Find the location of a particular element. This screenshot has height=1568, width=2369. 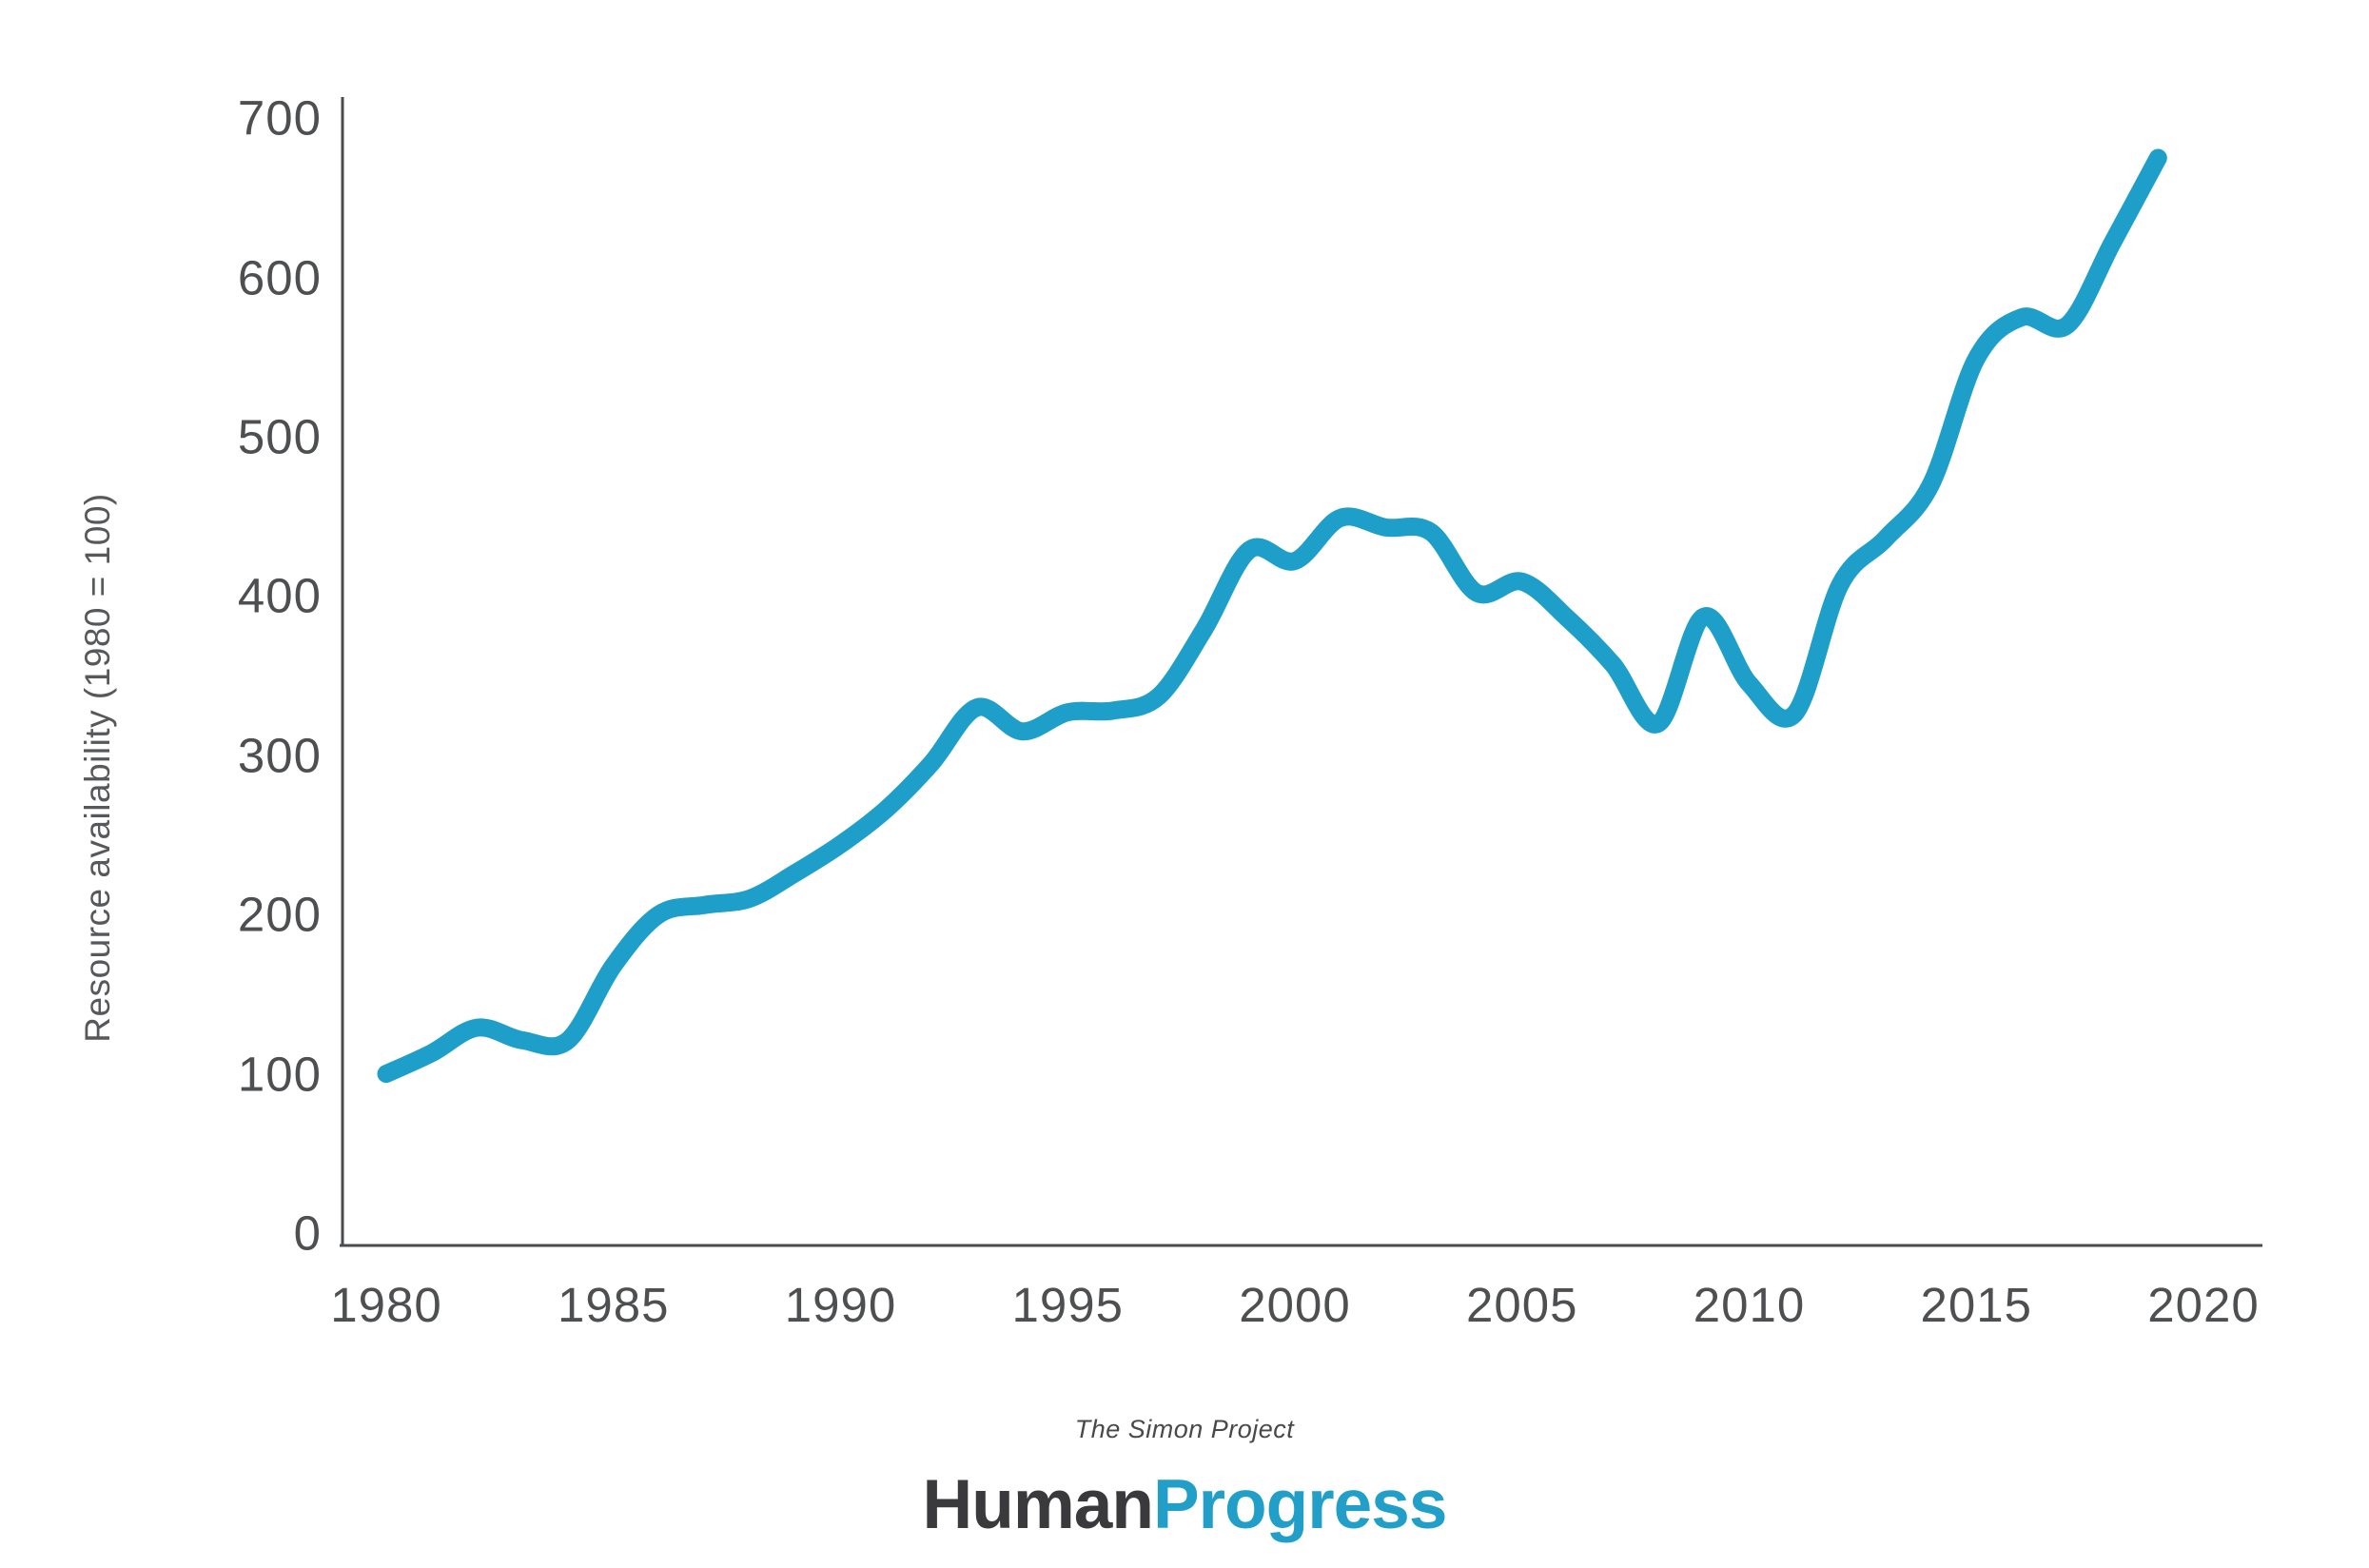

x-tick-label: 1980 is located at coordinates (386, 1305).